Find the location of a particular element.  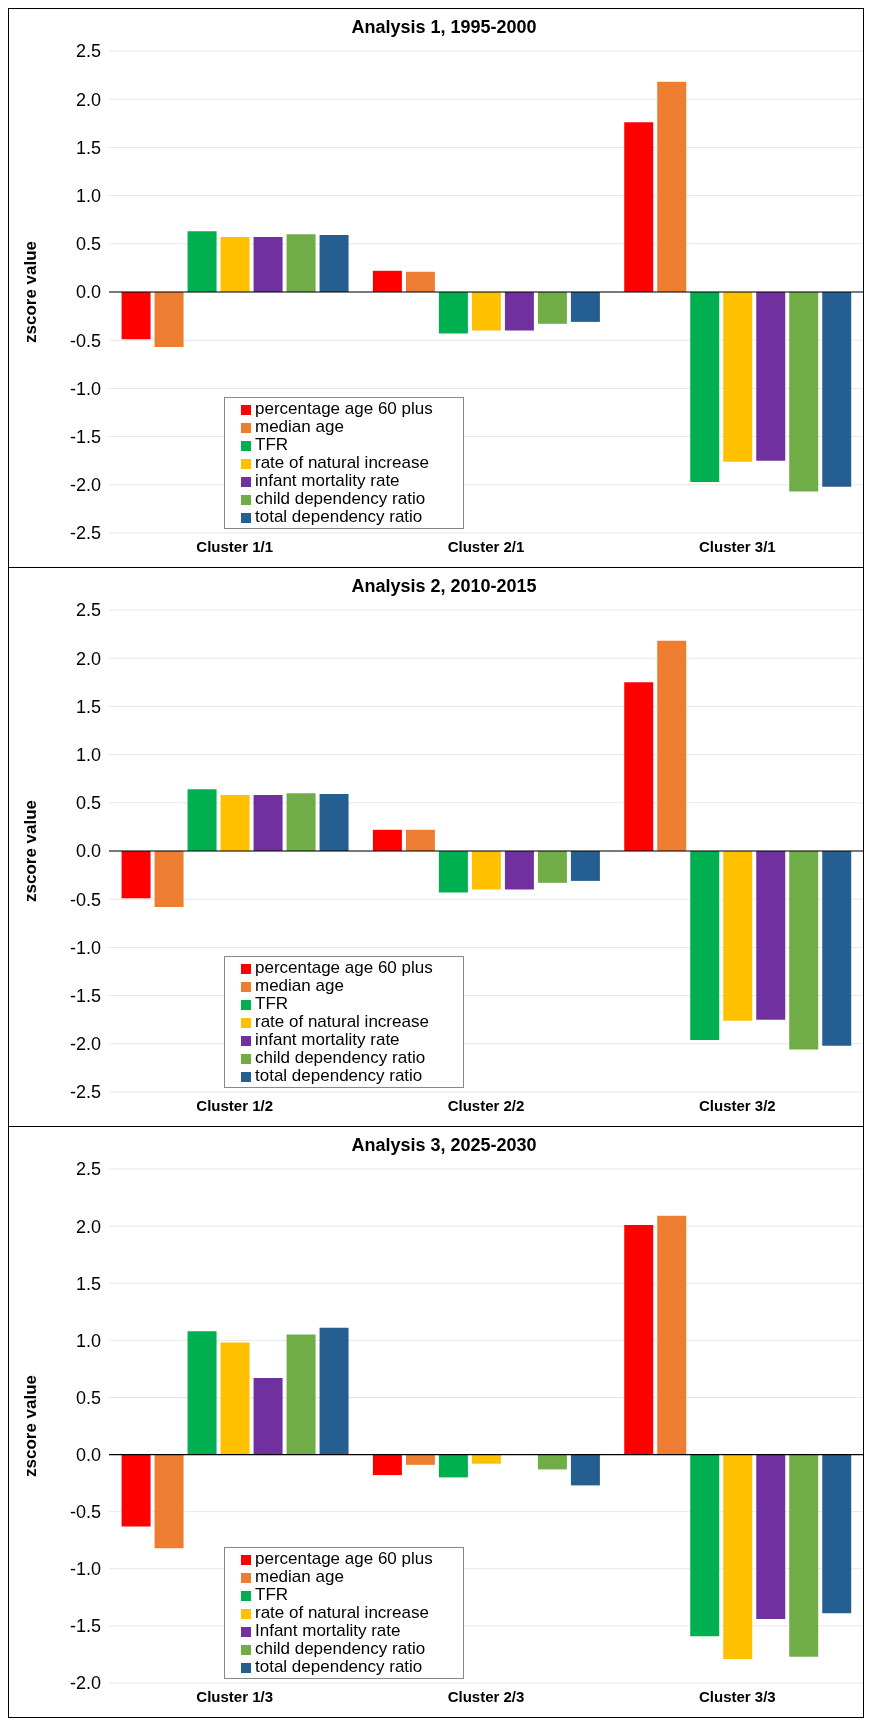

chart-title: Analysis 2, 2010-2015 is located at coordinates (444, 586).